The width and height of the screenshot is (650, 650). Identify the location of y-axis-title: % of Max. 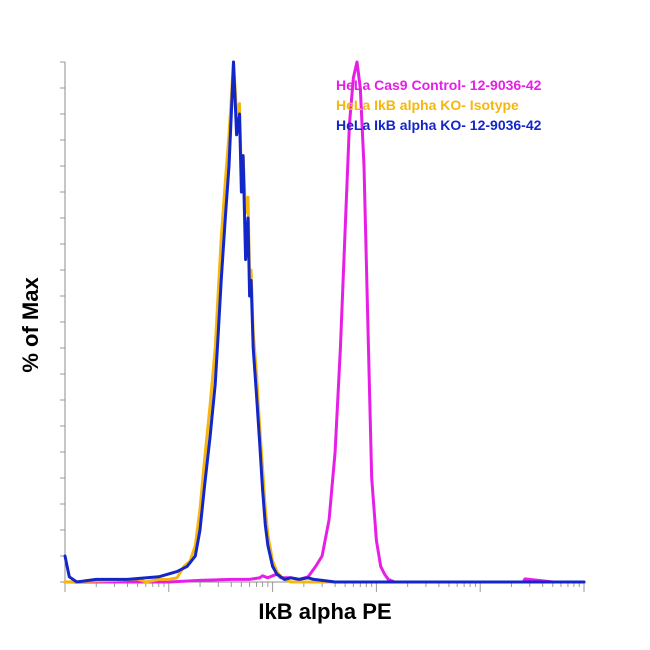
(30, 325).